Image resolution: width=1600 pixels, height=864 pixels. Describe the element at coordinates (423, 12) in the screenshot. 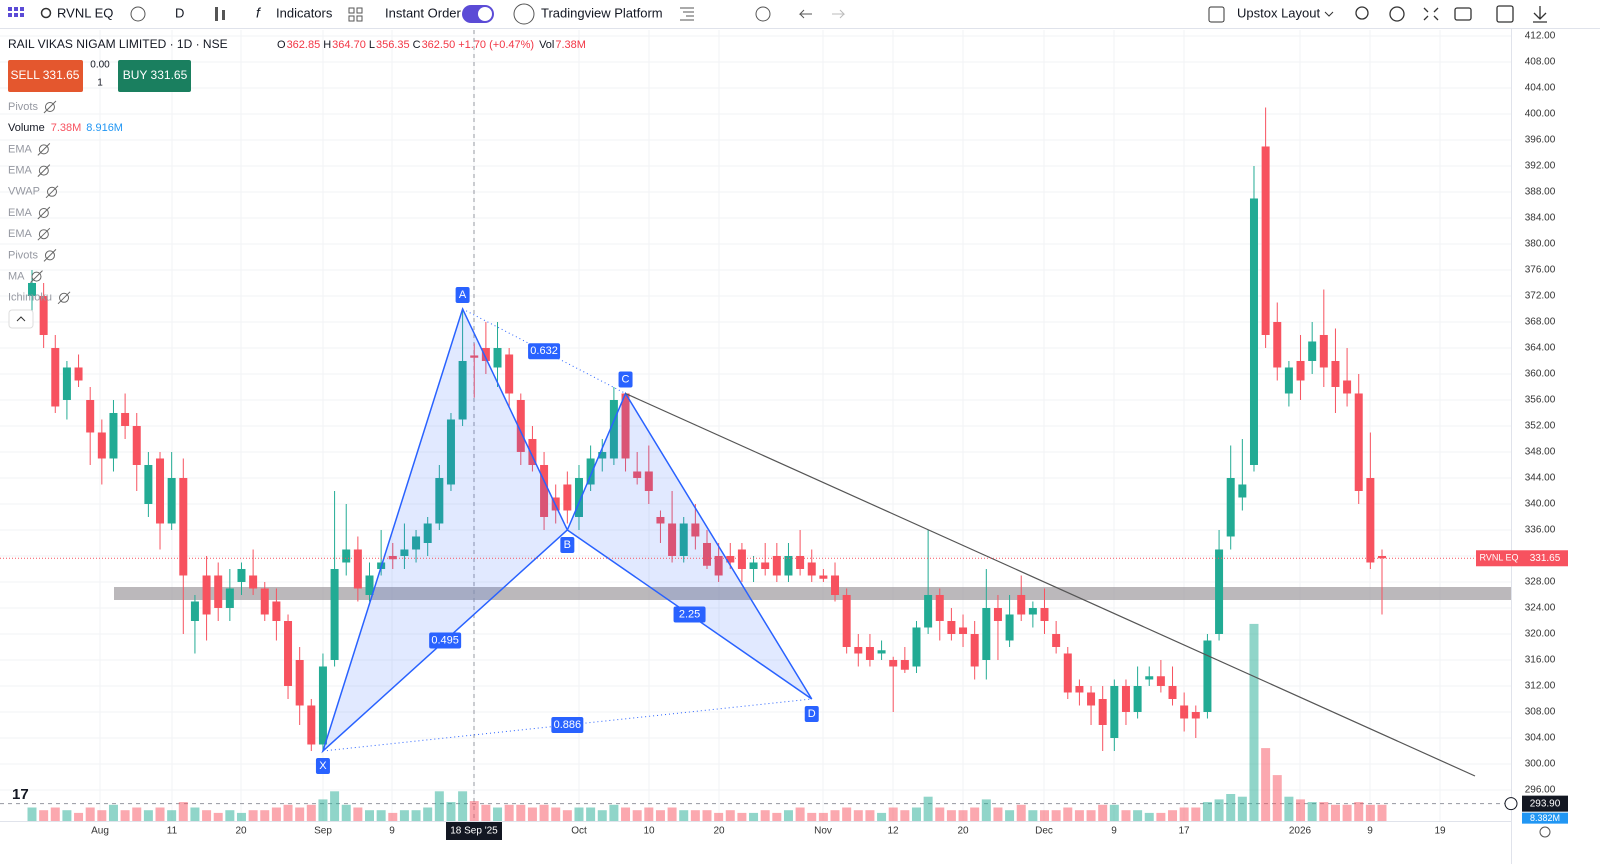

I see `instant-order: Instant Order` at that location.